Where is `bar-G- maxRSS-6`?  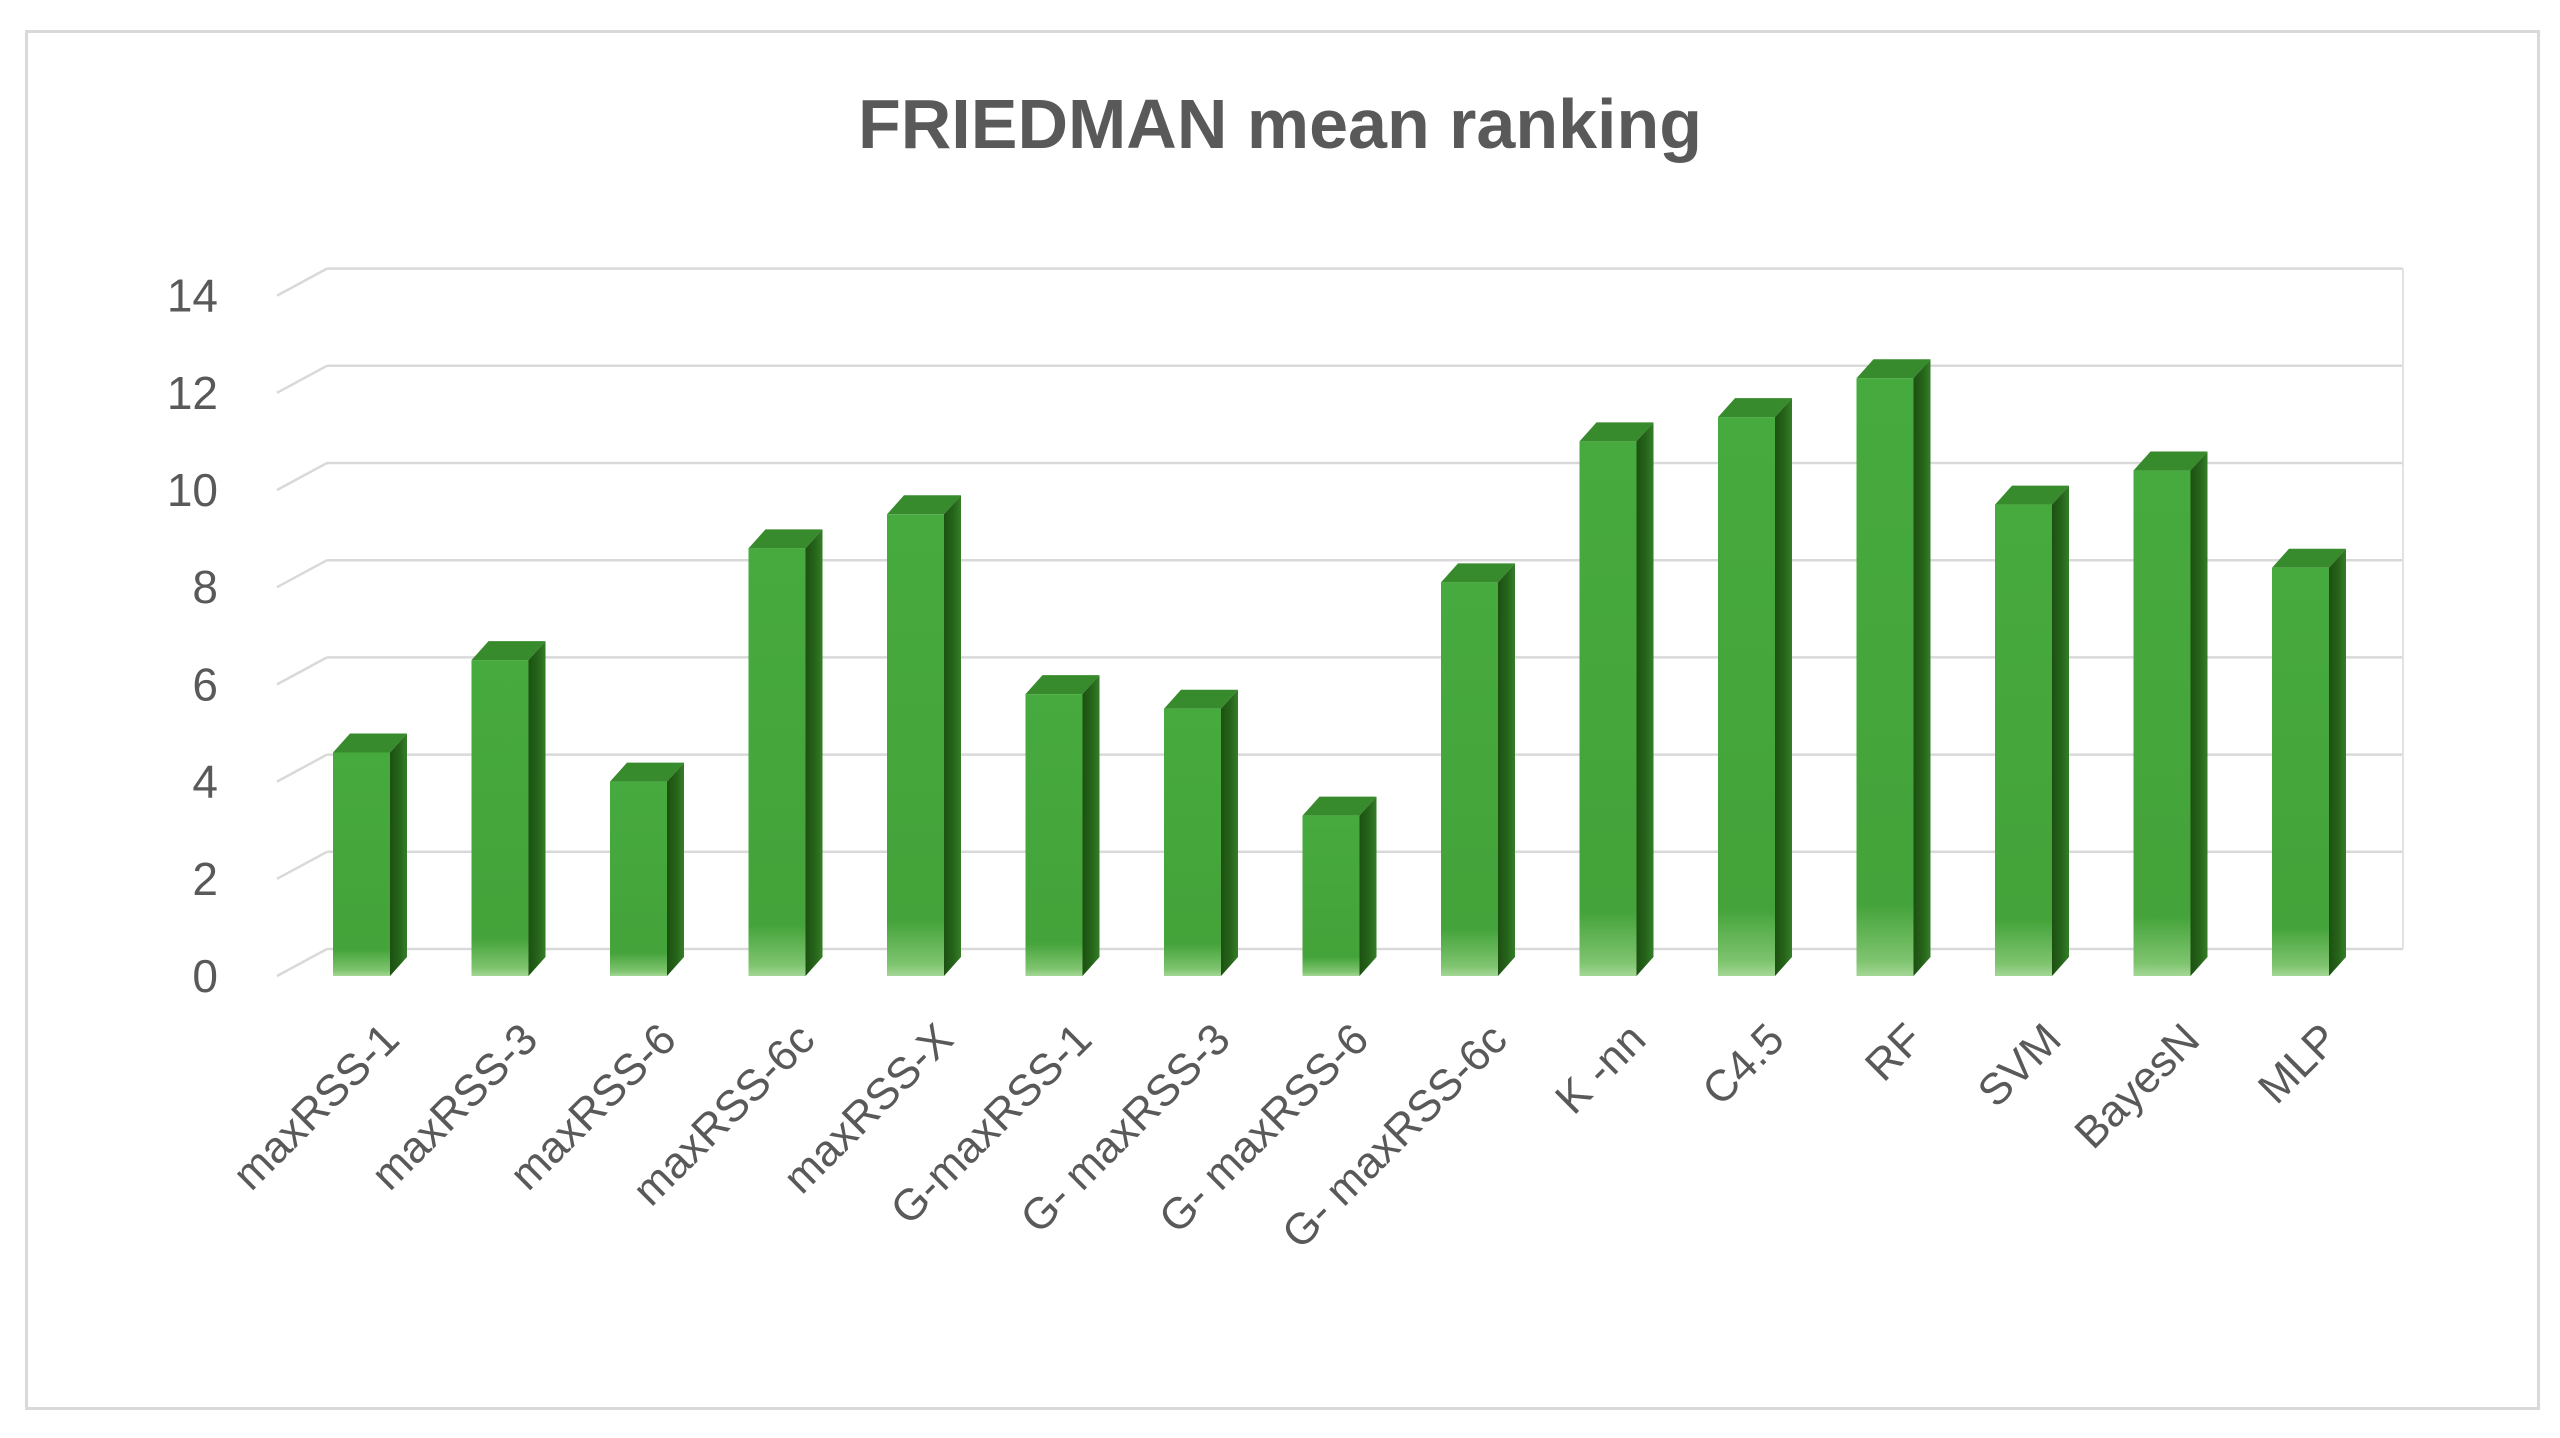
bar-G- maxRSS-6 is located at coordinates (1339, 886).